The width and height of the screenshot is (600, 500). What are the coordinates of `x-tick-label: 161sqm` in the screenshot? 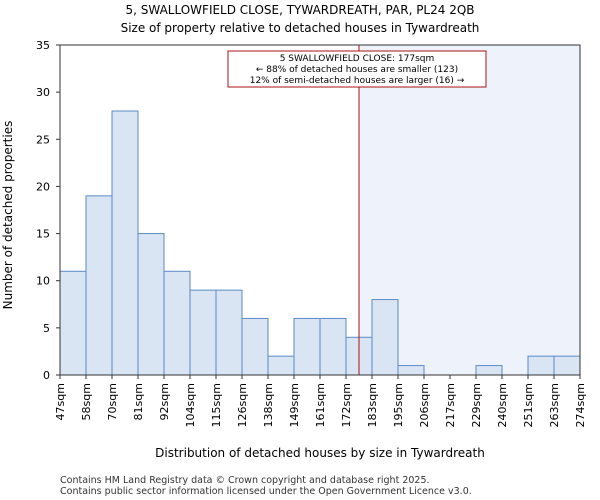 It's located at (320, 405).